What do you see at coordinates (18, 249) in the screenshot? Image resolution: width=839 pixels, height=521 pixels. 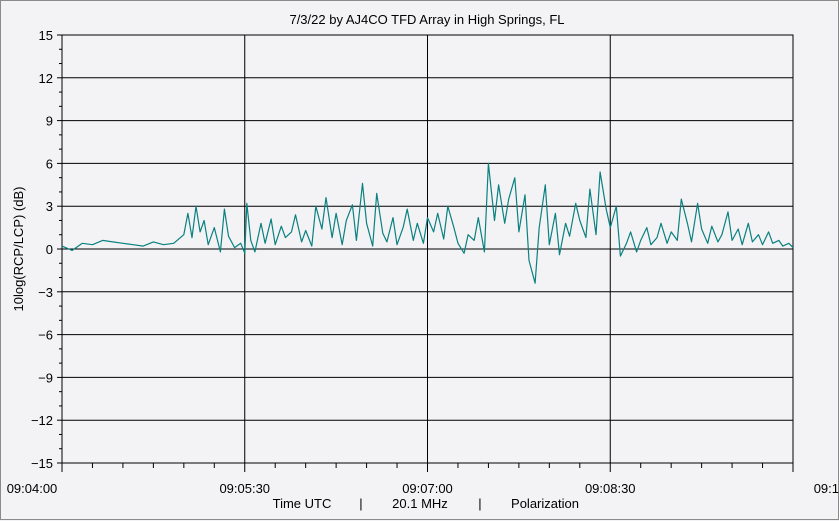 I see `y-axis-label: 10log(RCP/LCP) (dB)` at bounding box center [18, 249].